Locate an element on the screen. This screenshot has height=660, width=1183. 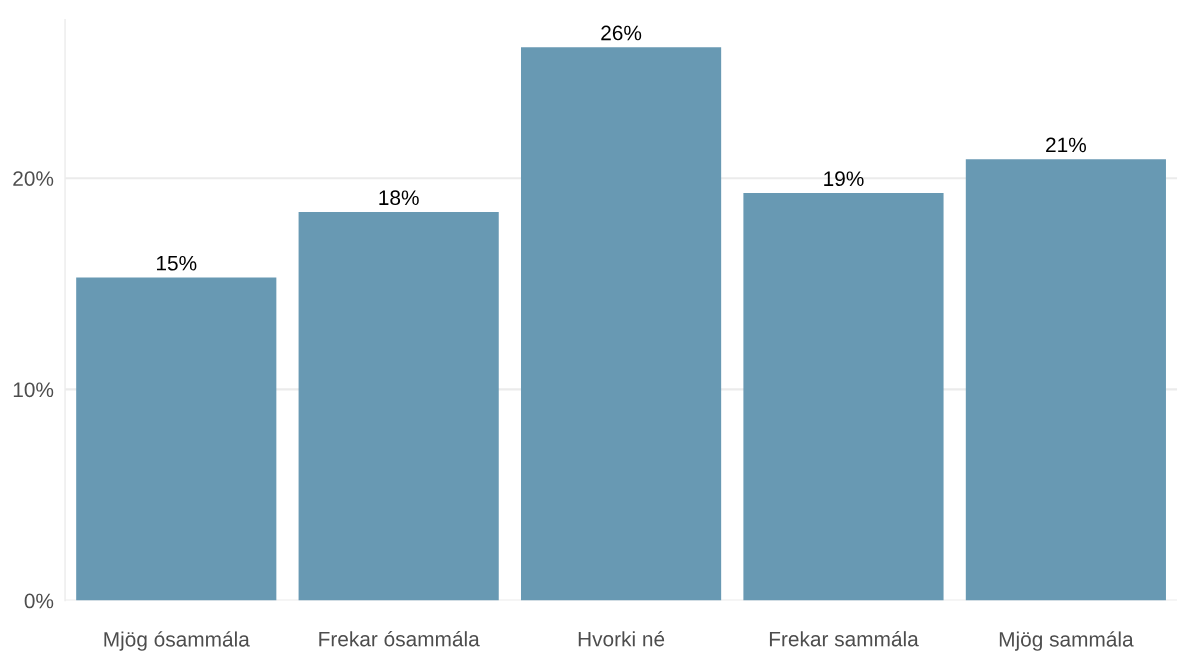
x-tick-label: Mjög sammála is located at coordinates (1066, 641).